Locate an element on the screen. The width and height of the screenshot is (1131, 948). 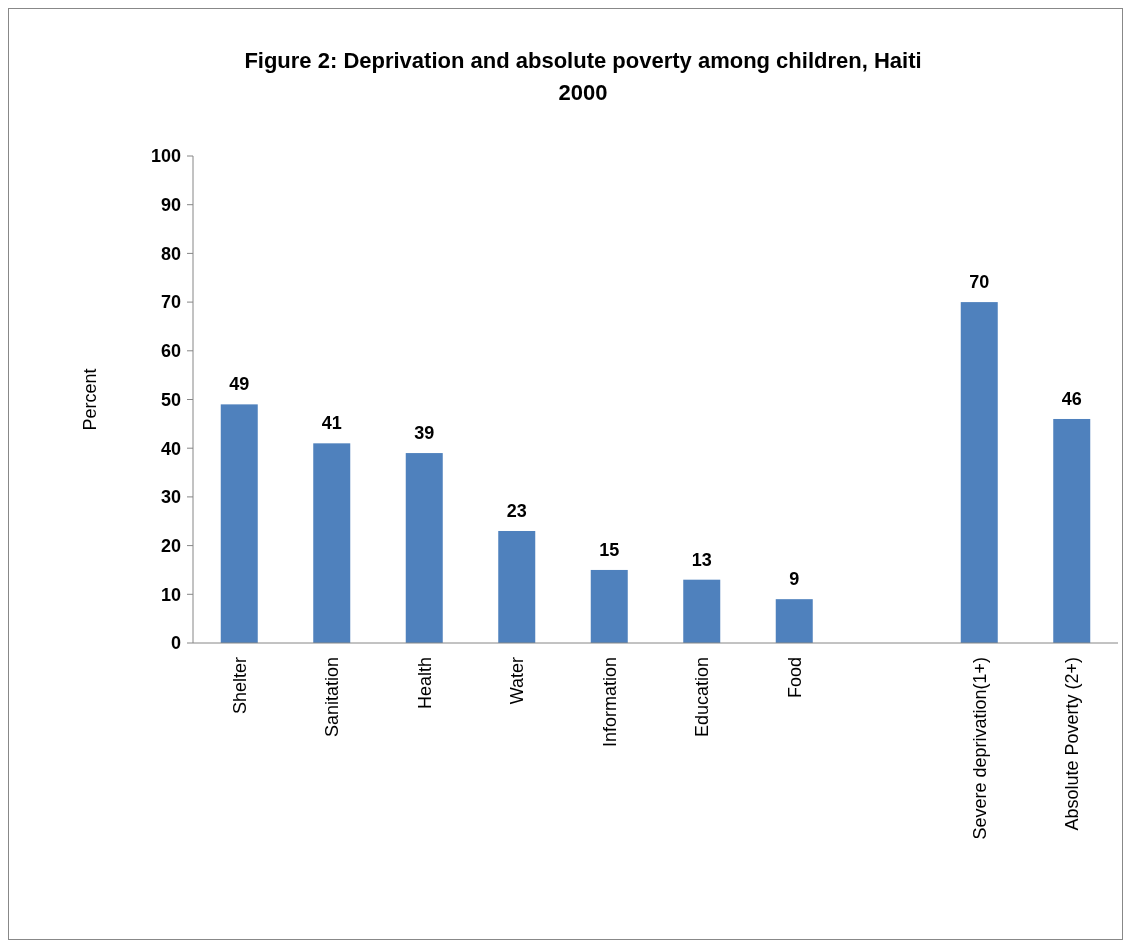
x-tick-label: Education is located at coordinates (702, 697).